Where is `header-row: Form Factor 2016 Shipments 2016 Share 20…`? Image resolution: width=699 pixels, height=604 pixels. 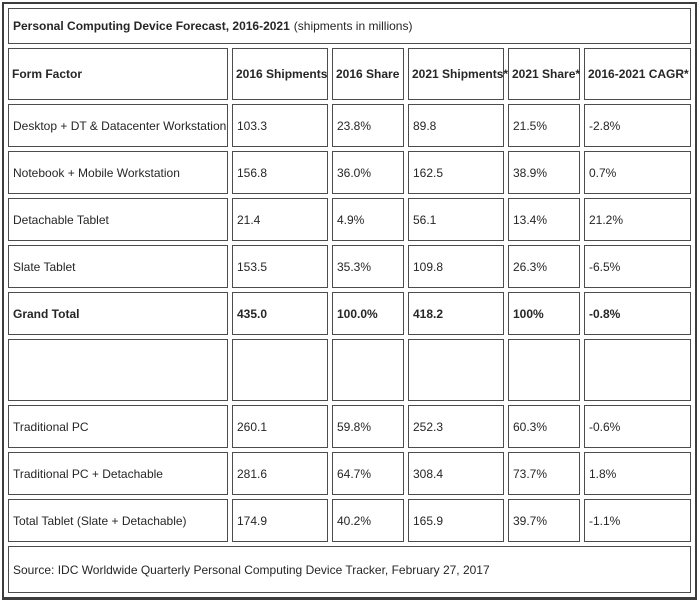
header-row: Form Factor 2016 Shipments 2016 Share 20… is located at coordinates (350, 74).